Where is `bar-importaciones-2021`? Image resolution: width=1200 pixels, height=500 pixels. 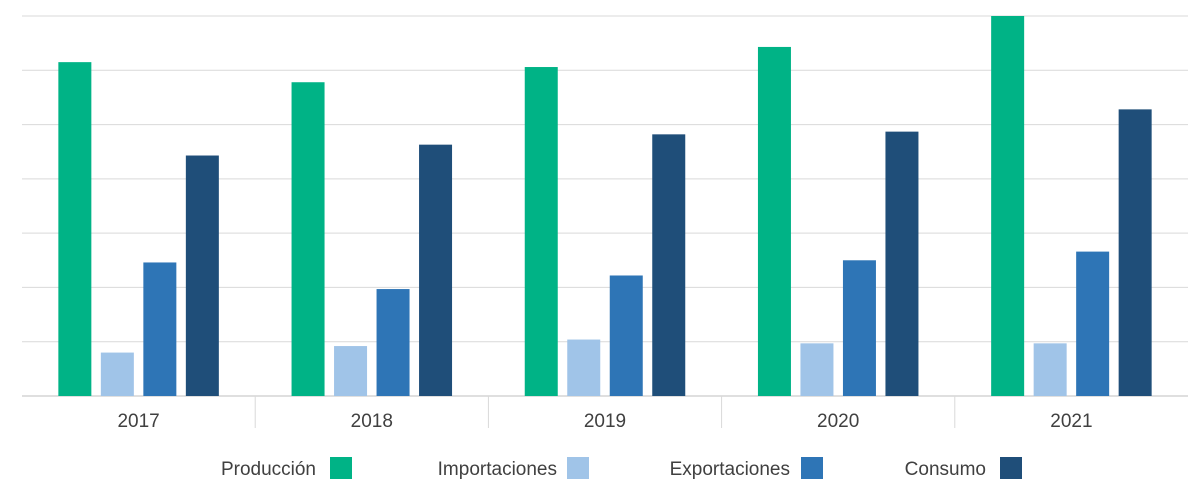 bar-importaciones-2021 is located at coordinates (1050, 369).